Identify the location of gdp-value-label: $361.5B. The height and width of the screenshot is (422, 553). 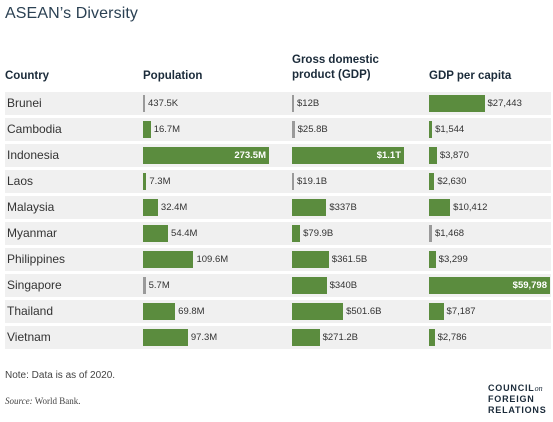
(349, 259).